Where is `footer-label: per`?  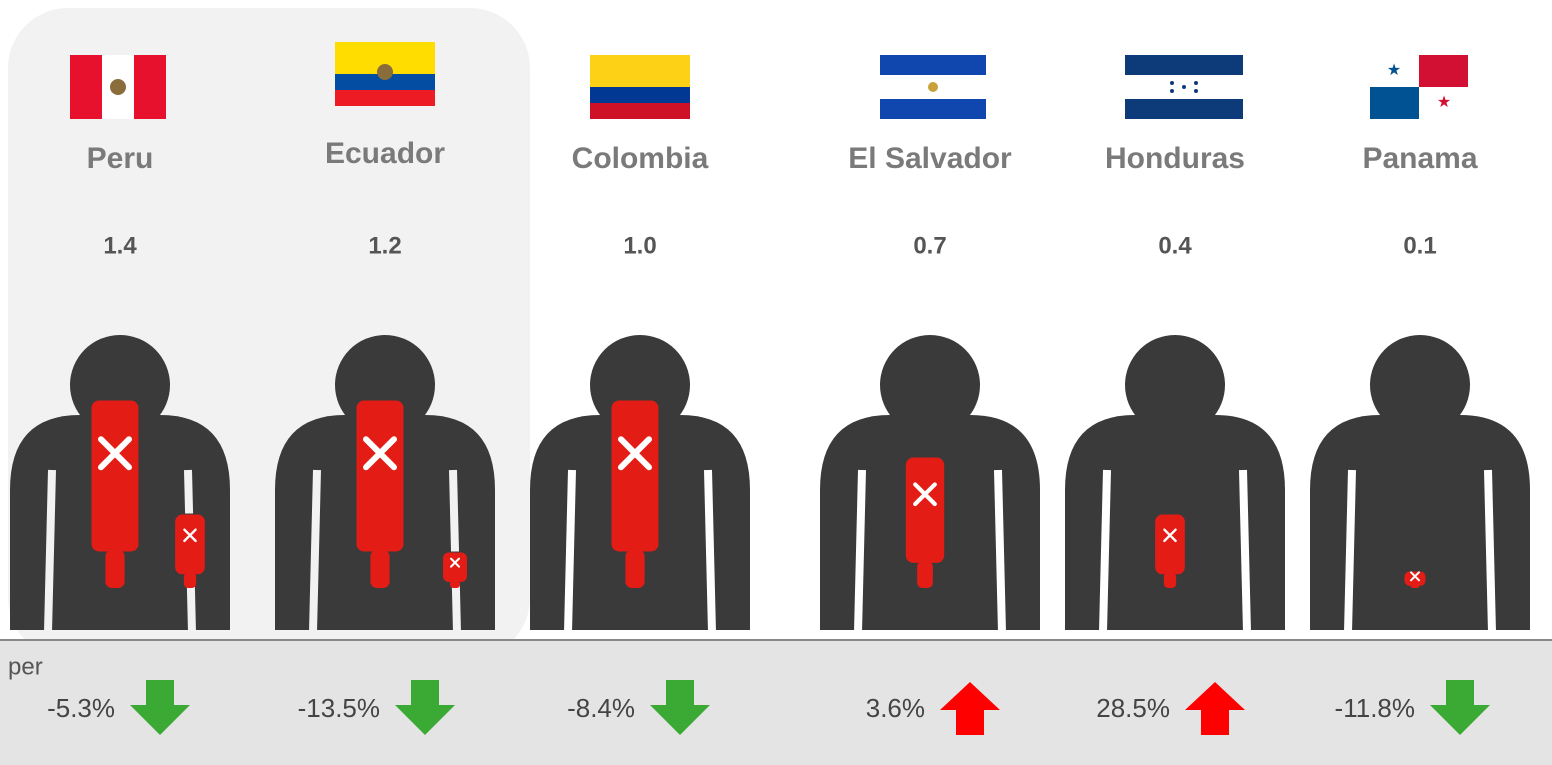
footer-label: per is located at coordinates (25, 666).